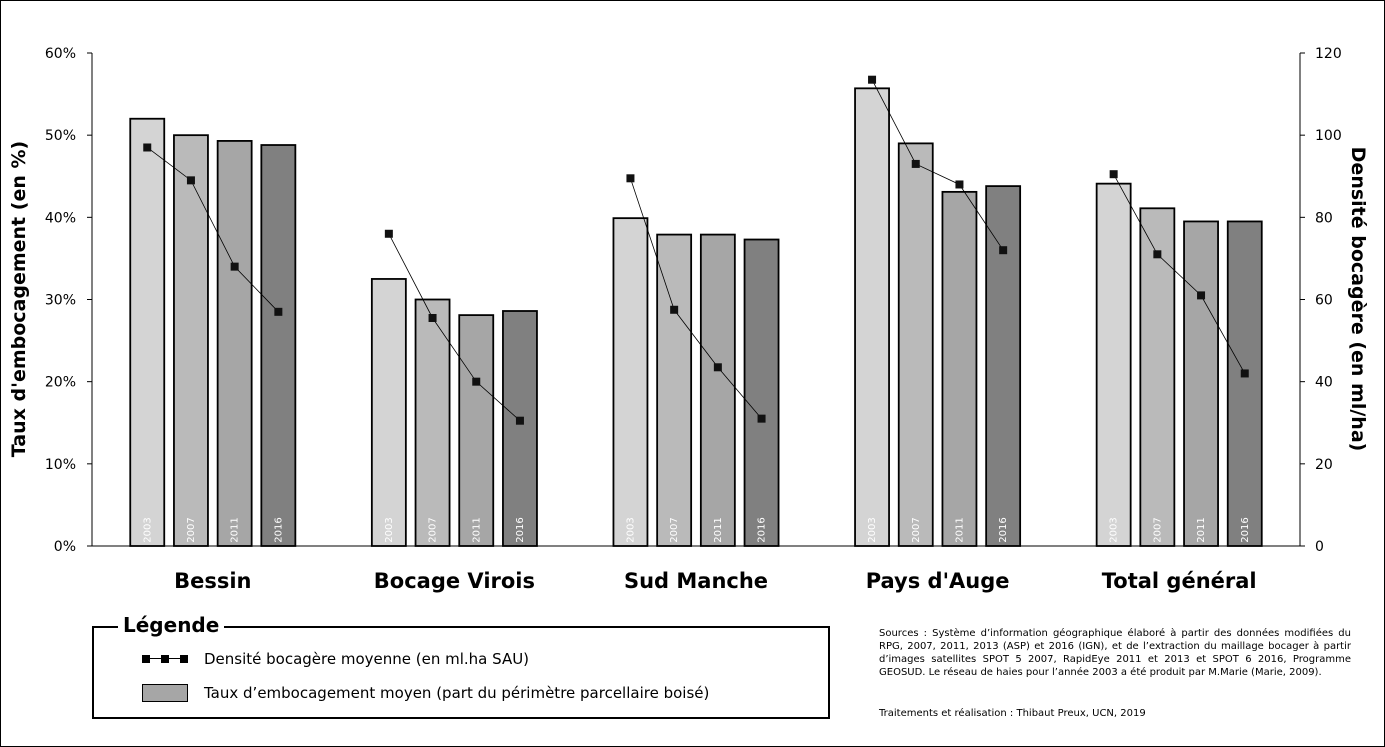 The image size is (1385, 747). Describe the element at coordinates (1328, 136) in the screenshot. I see `right-tick-label: 100` at that location.